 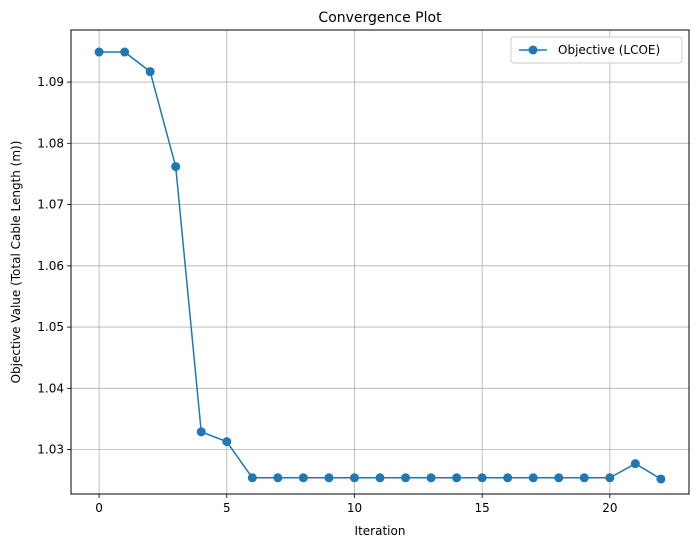 What do you see at coordinates (227, 508) in the screenshot?
I see `x-tick-label: 5` at bounding box center [227, 508].